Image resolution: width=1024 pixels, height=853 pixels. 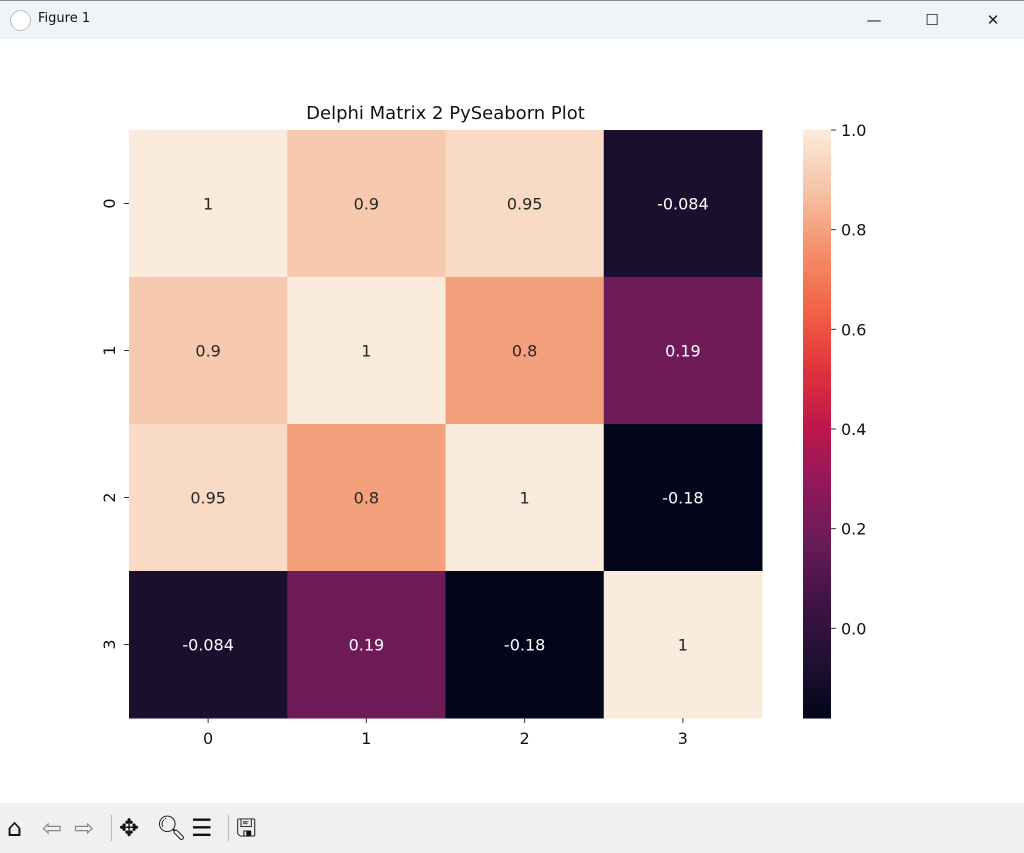 What do you see at coordinates (129, 828) in the screenshot?
I see `pan-icon: ✥` at bounding box center [129, 828].